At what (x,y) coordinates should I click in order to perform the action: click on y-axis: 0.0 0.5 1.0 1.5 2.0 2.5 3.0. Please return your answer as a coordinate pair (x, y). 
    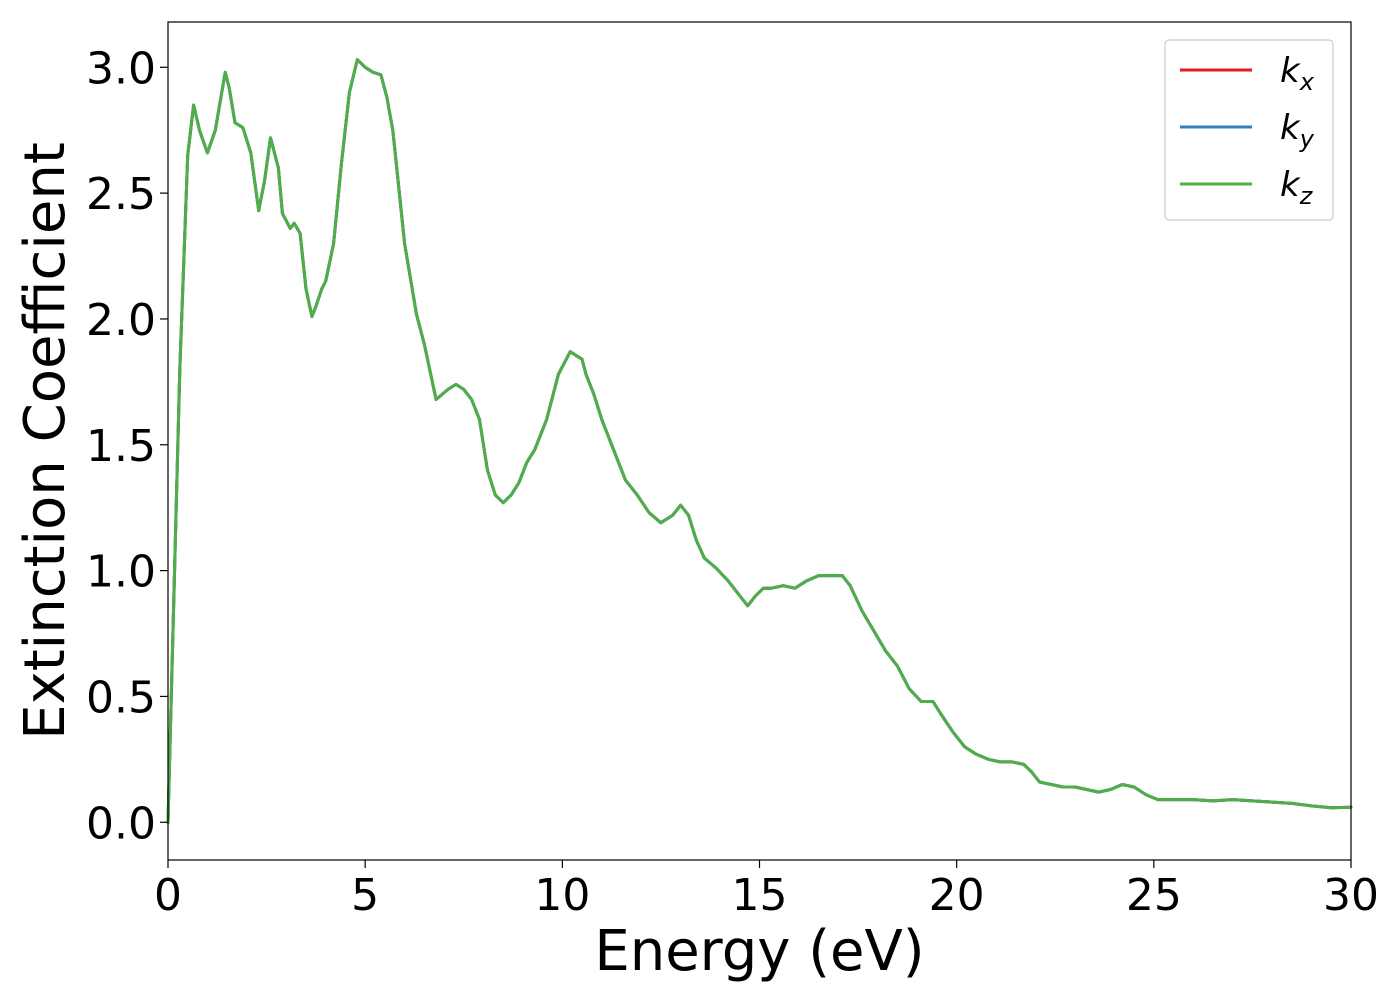
    Looking at the image, I should click on (127, 446).